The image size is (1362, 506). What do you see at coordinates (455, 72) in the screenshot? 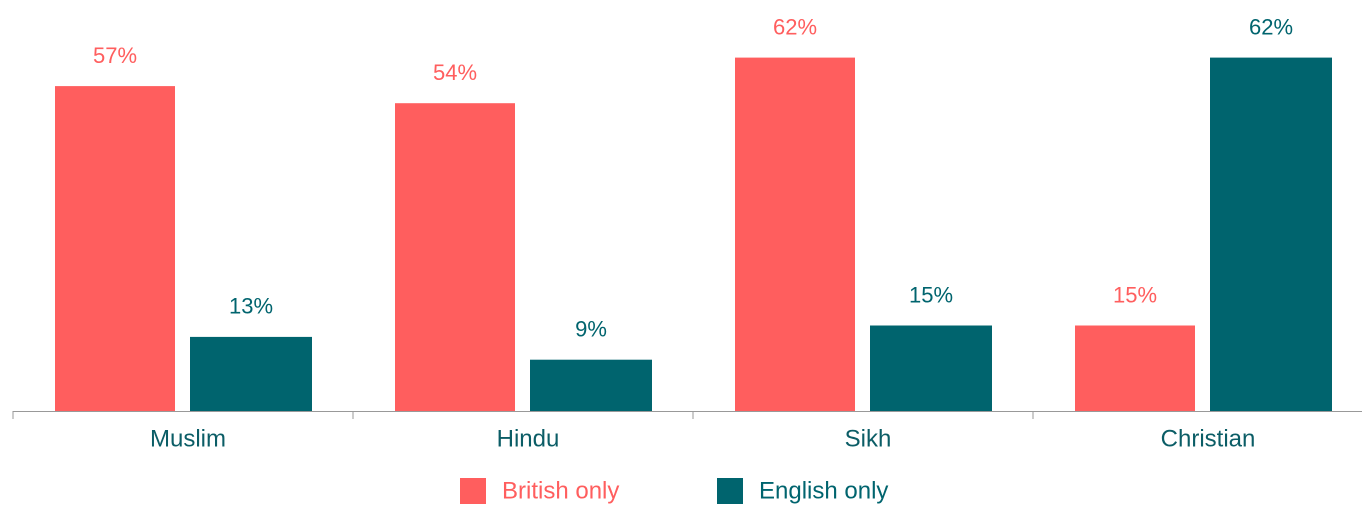
I see `value-label: 54%` at bounding box center [455, 72].